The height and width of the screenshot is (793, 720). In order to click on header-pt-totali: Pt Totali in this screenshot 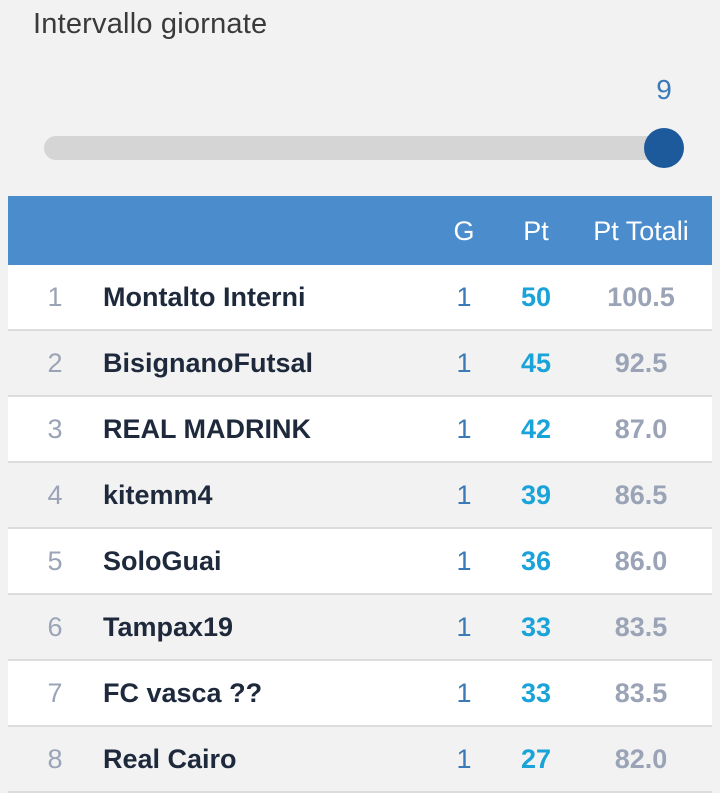, I will do `click(641, 231)`.